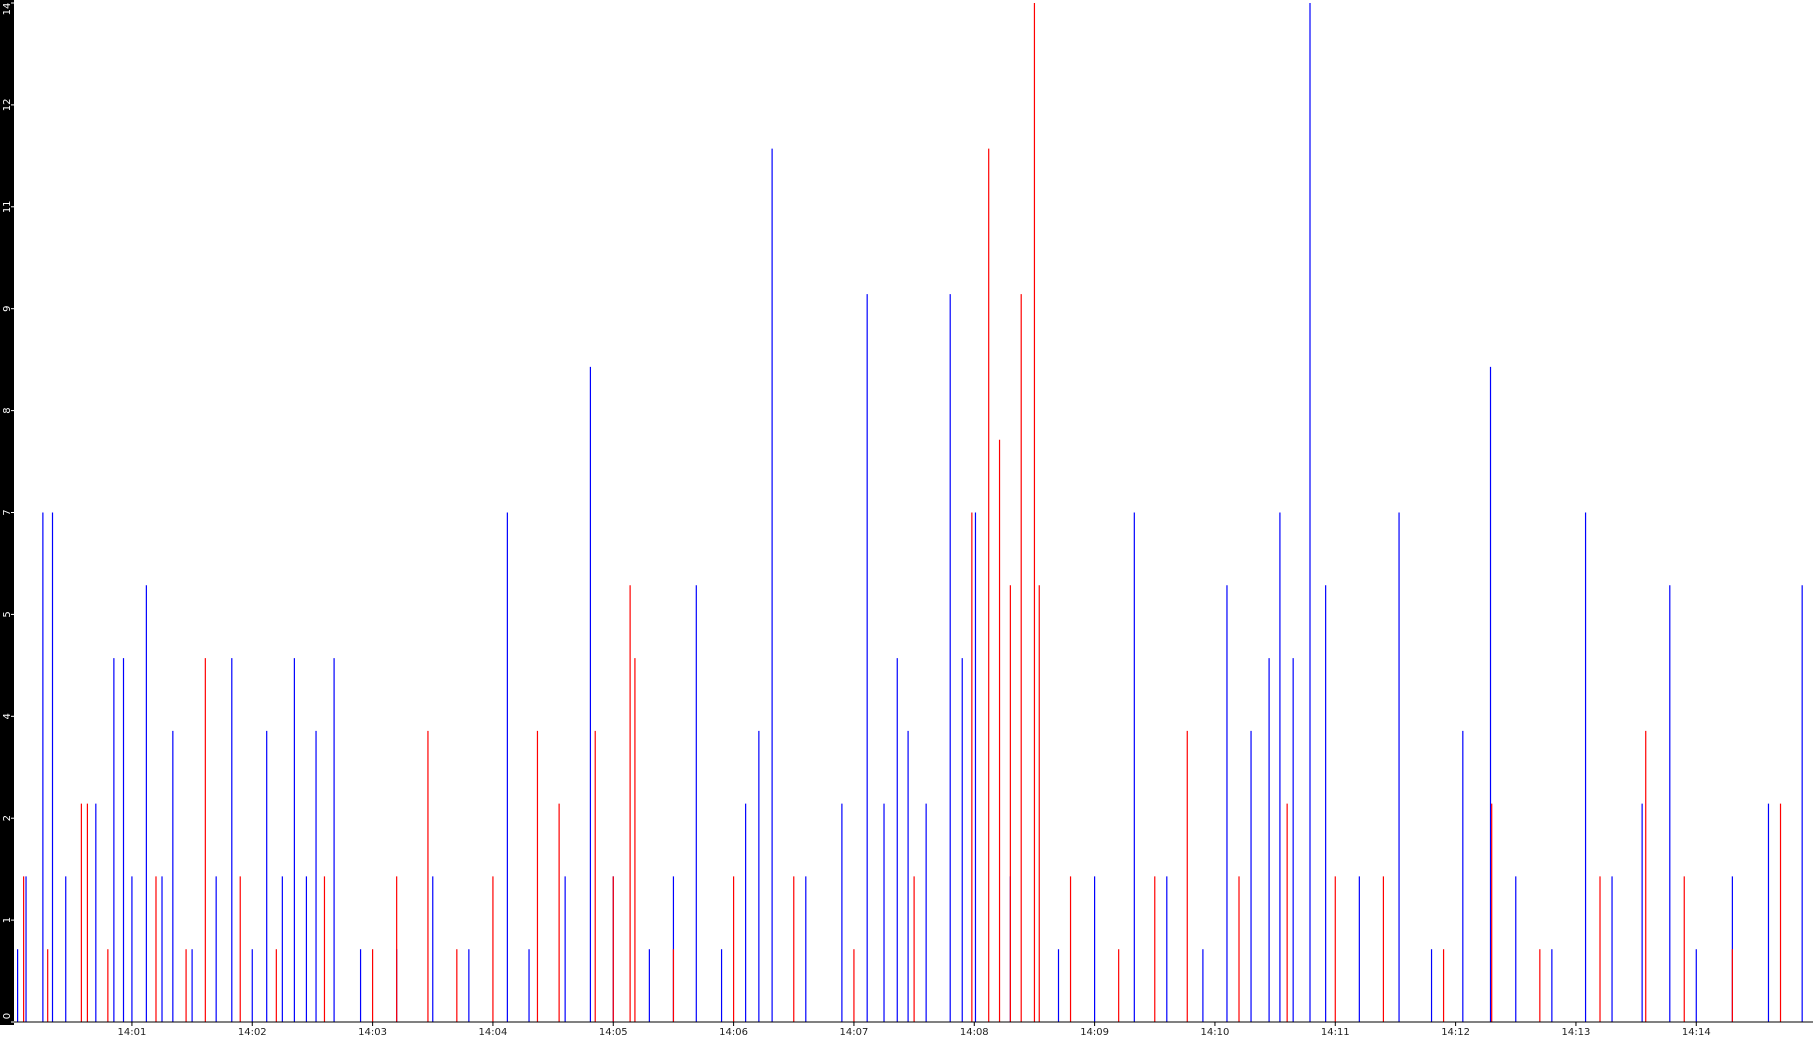 The image size is (1815, 1039). I want to click on y-tick-label: 4, so click(7, 716).